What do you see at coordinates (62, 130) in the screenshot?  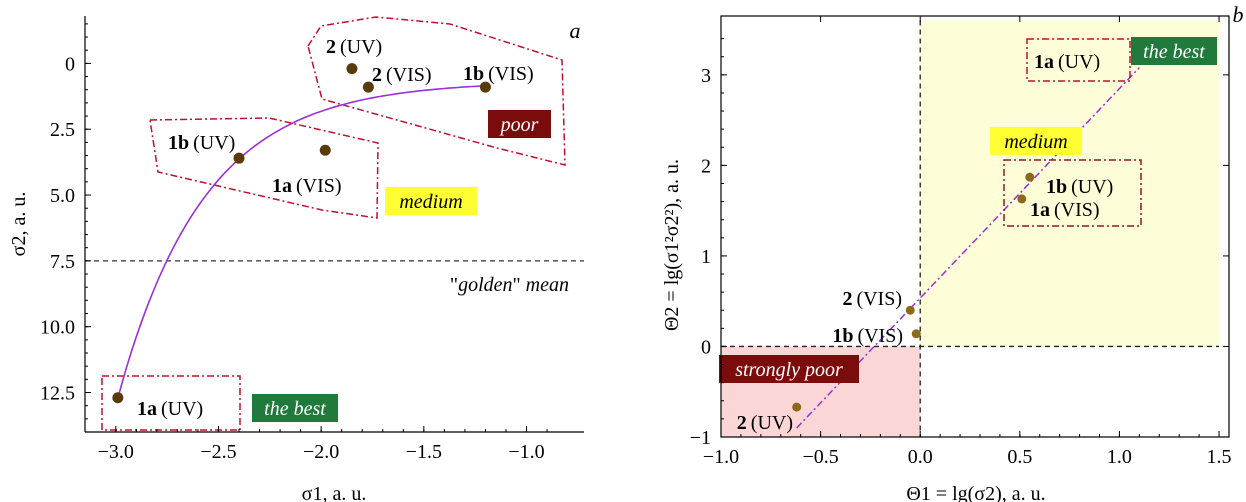 I see `y-tick-label: 2.5` at bounding box center [62, 130].